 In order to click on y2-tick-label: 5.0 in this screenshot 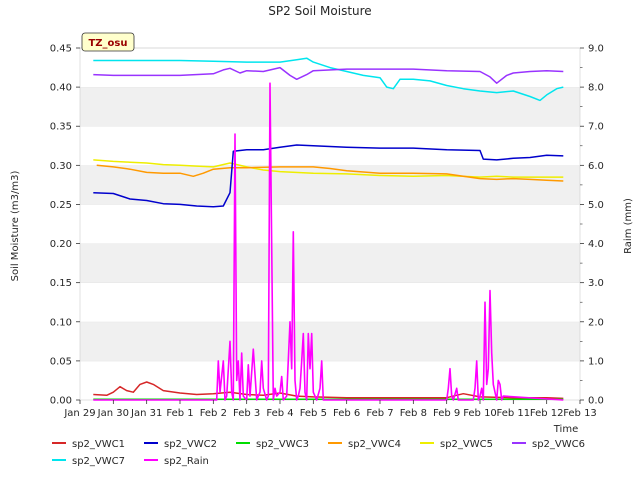, I will do `click(596, 205)`.